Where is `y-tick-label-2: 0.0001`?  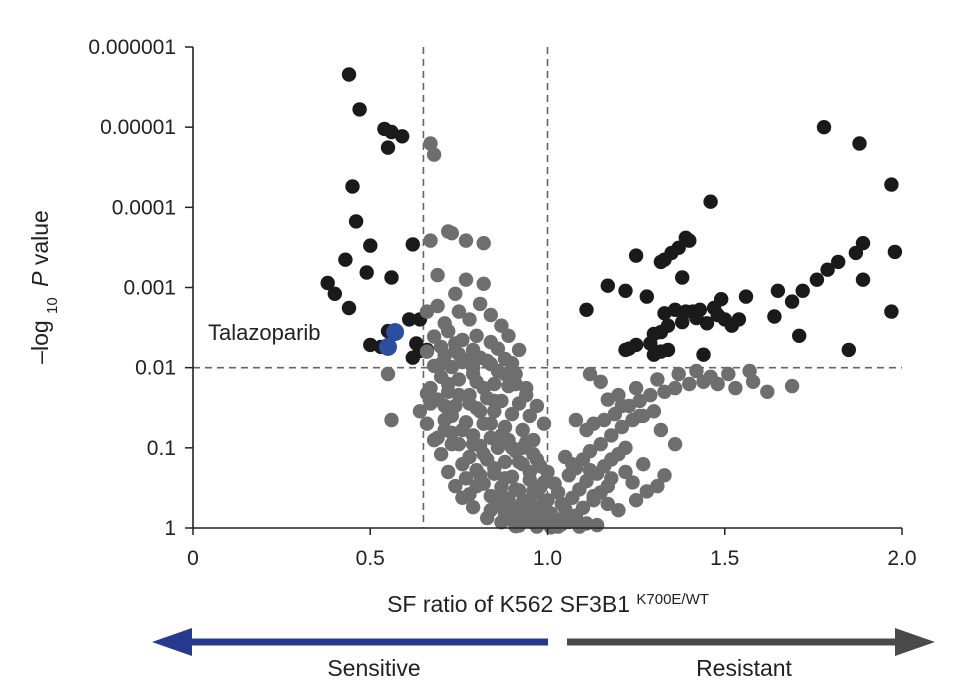 y-tick-label-2: 0.0001 is located at coordinates (144, 207).